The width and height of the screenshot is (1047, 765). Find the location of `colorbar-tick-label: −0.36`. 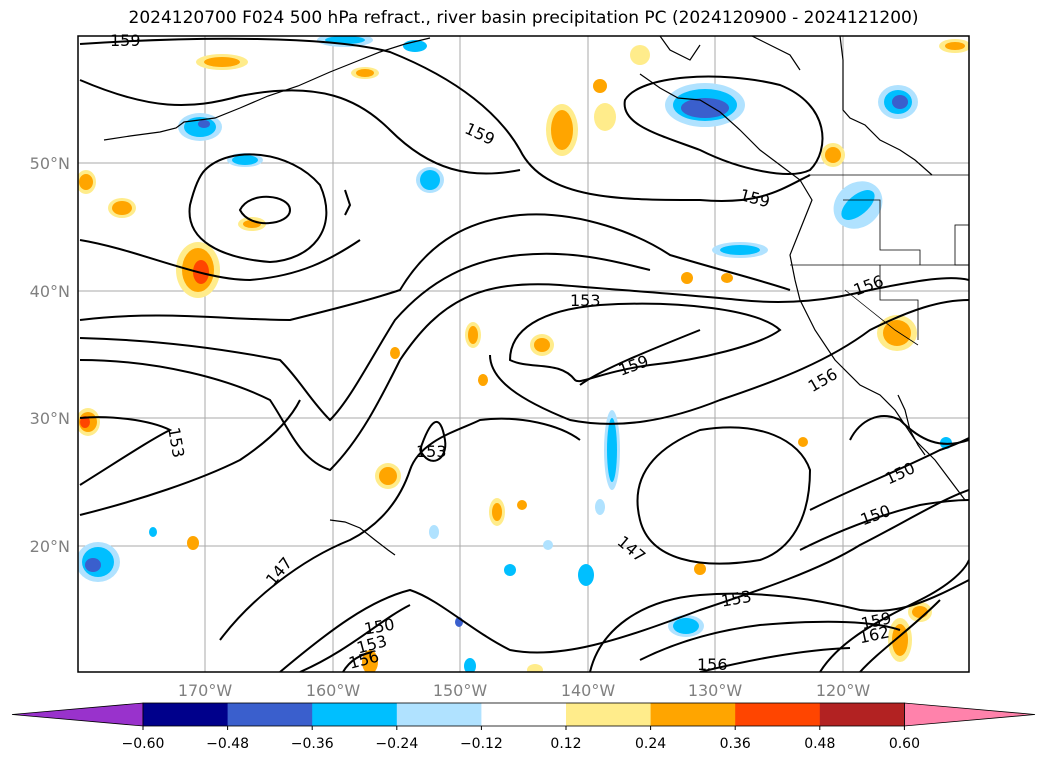

colorbar-tick-label: −0.36 is located at coordinates (312, 744).